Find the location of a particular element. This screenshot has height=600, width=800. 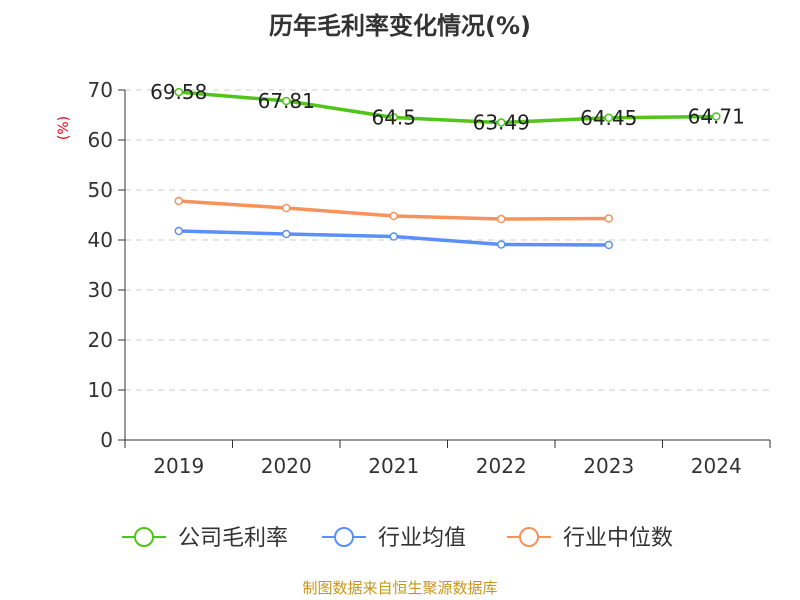

y-axis: 0 10 20 30 40 50 60 70 is located at coordinates (107, 265).